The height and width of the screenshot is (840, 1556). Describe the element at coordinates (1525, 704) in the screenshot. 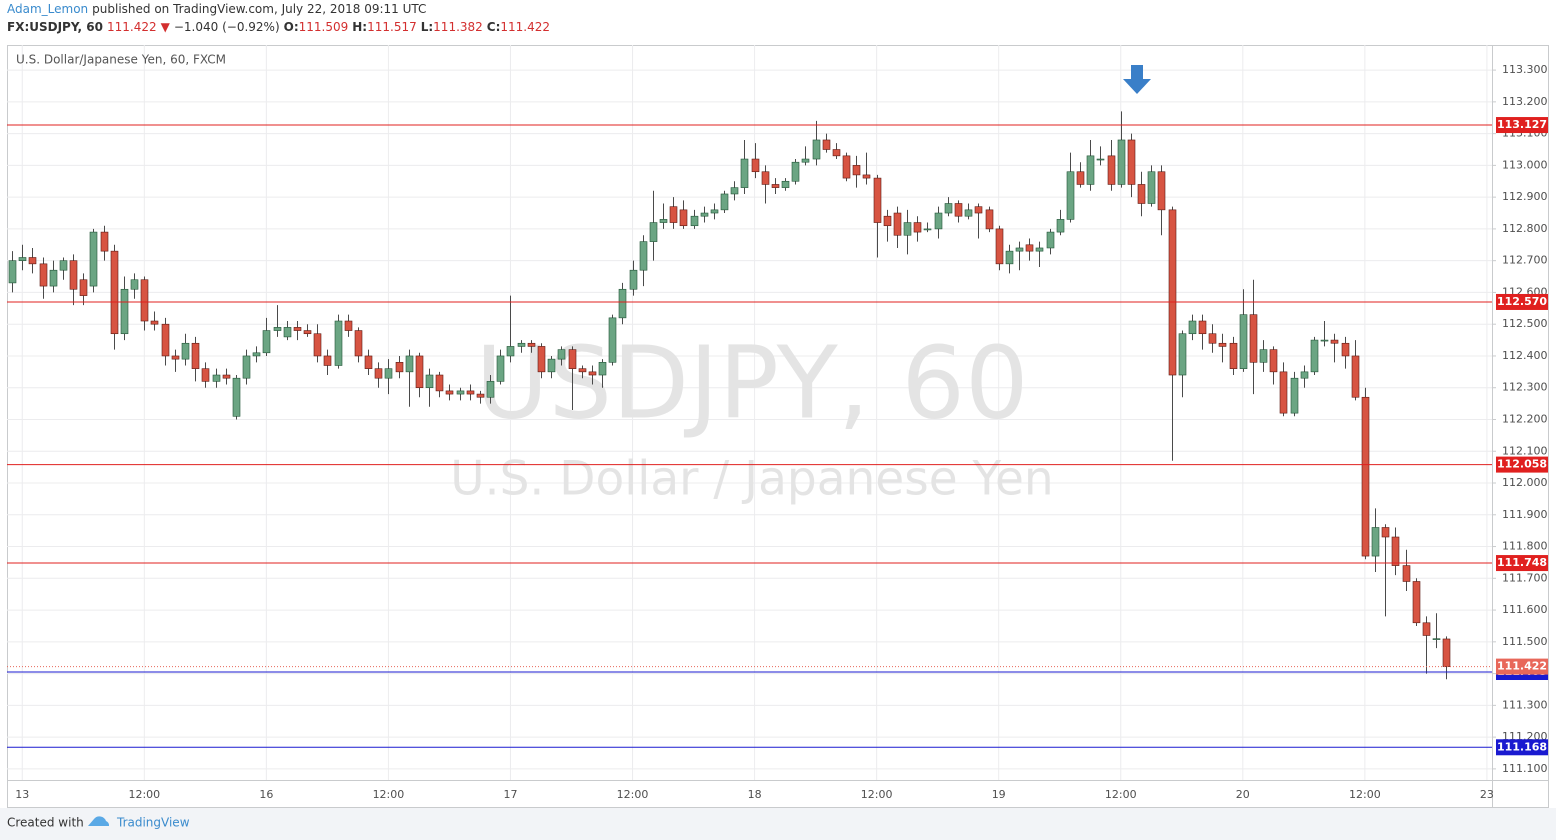

I see `y-tick-label: 111.300` at that location.